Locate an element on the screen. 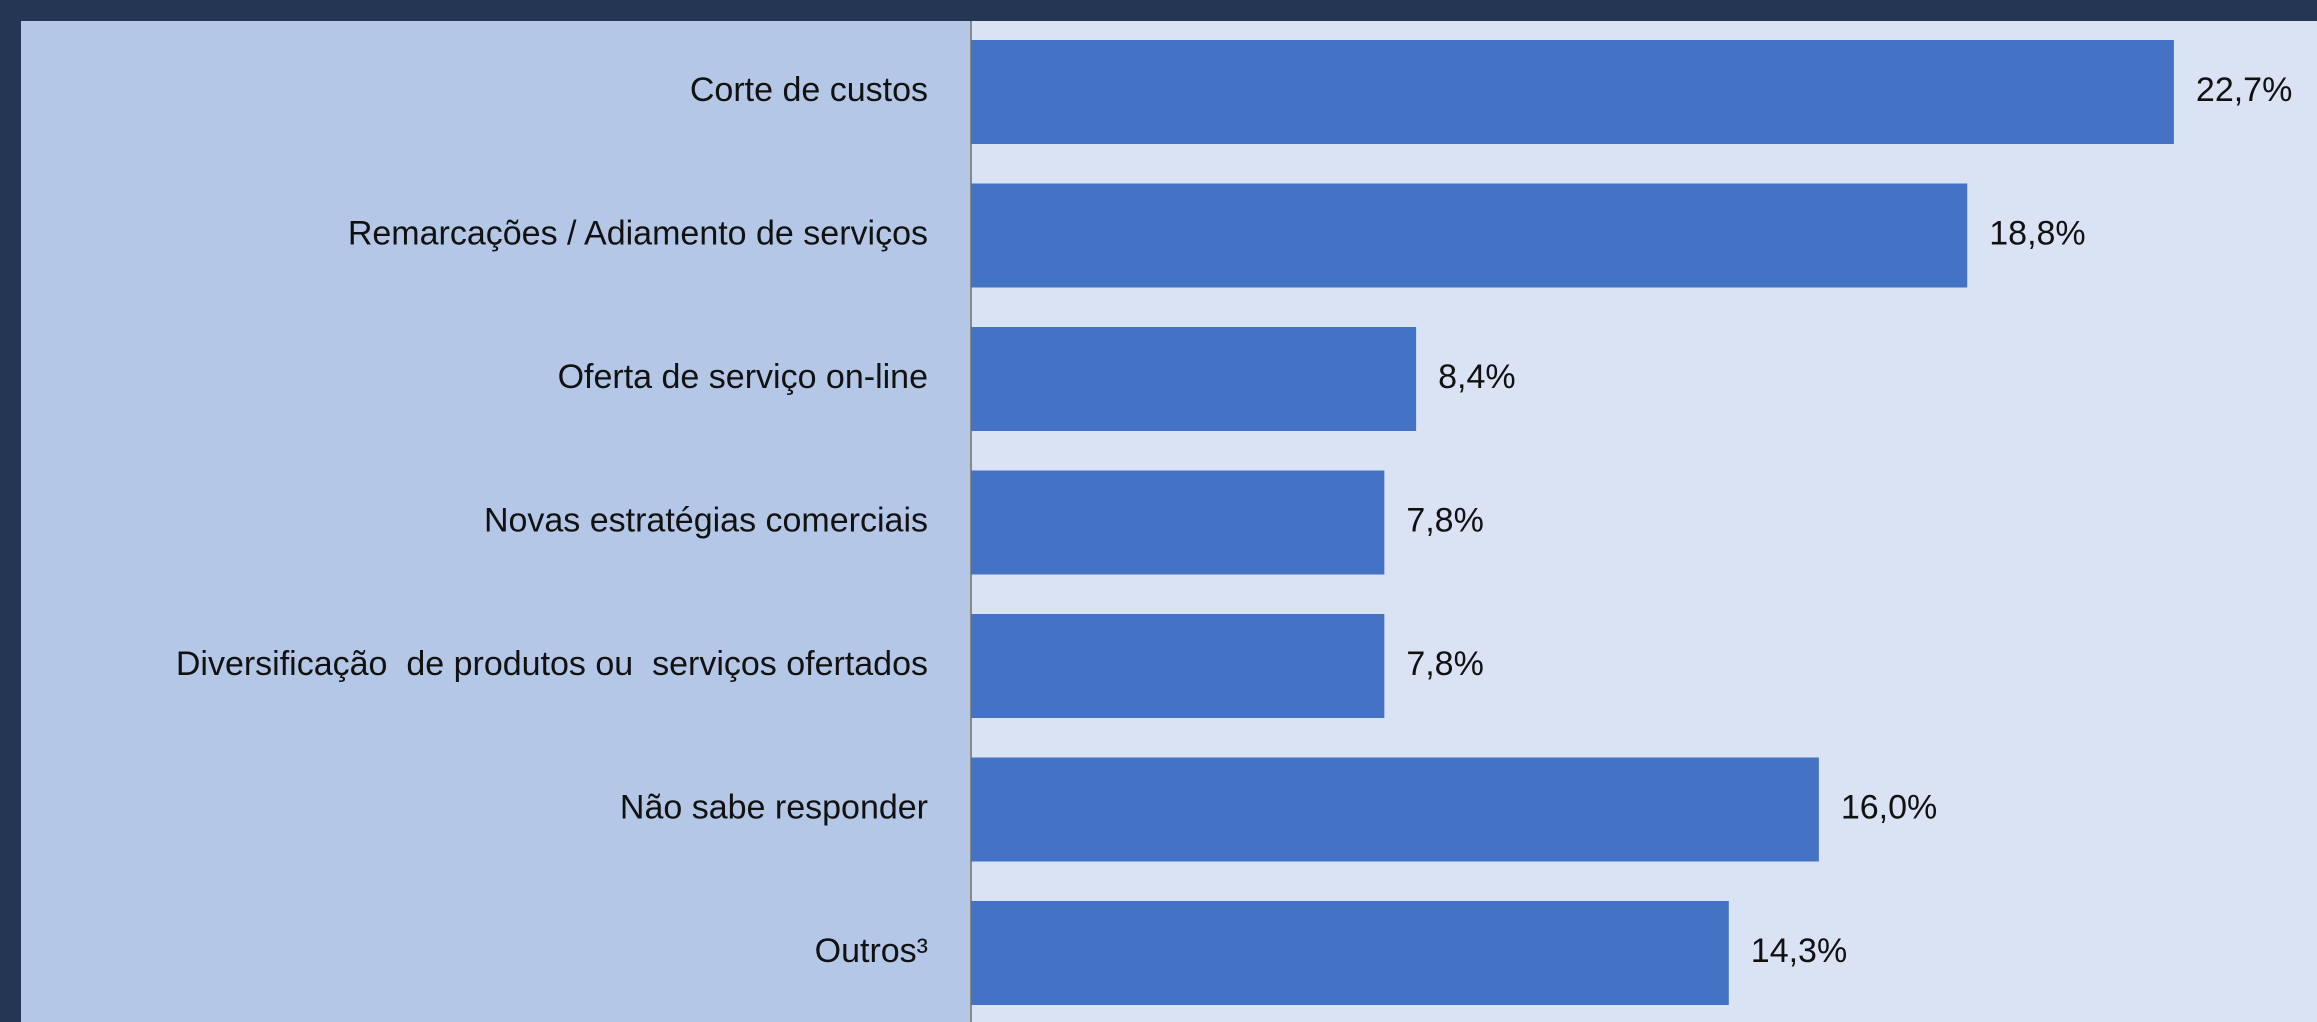 The width and height of the screenshot is (2317, 1022). category-label: Oferta de serviço on-line is located at coordinates (743, 377).